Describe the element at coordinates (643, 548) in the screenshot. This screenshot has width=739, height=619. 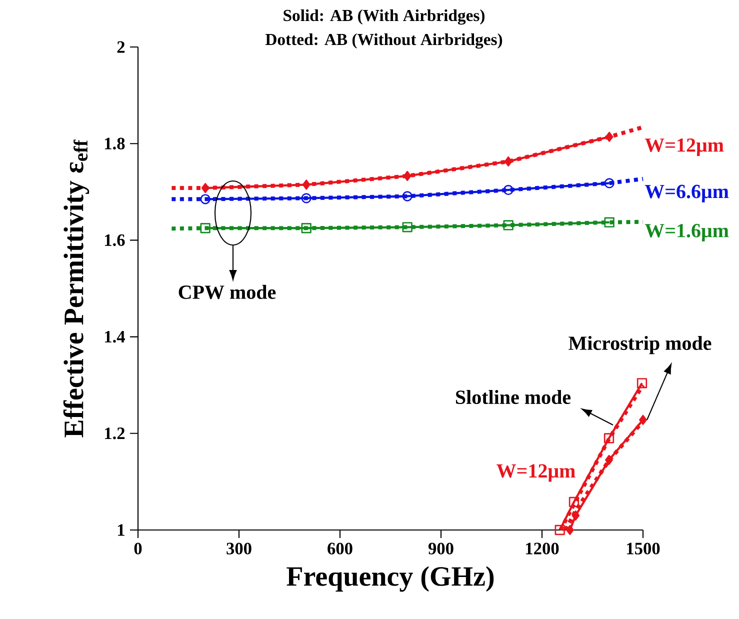
I see `x-tick-label: 1500` at that location.